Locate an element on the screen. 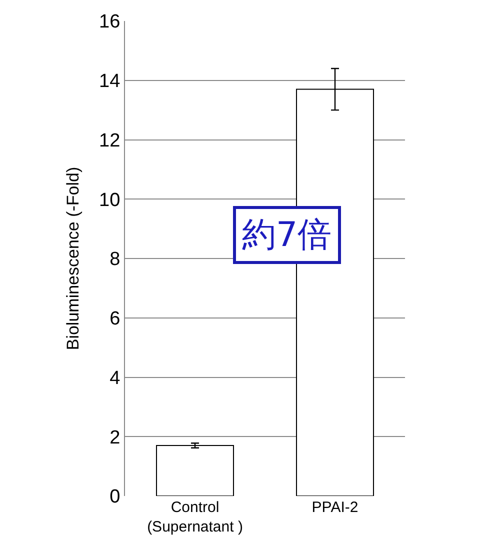  y-tick-label: 16 is located at coordinates (109, 22).